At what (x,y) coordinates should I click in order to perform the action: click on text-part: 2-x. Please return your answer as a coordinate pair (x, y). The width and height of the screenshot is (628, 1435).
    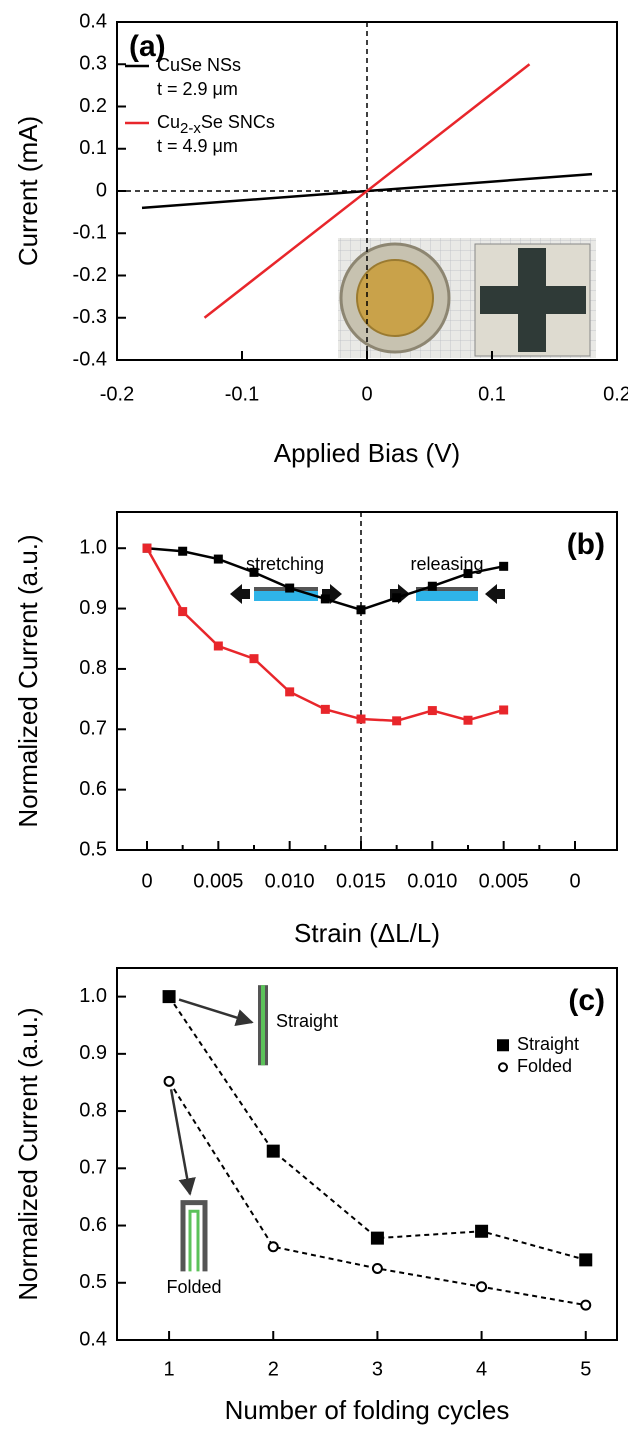
    Looking at the image, I should click on (190, 128).